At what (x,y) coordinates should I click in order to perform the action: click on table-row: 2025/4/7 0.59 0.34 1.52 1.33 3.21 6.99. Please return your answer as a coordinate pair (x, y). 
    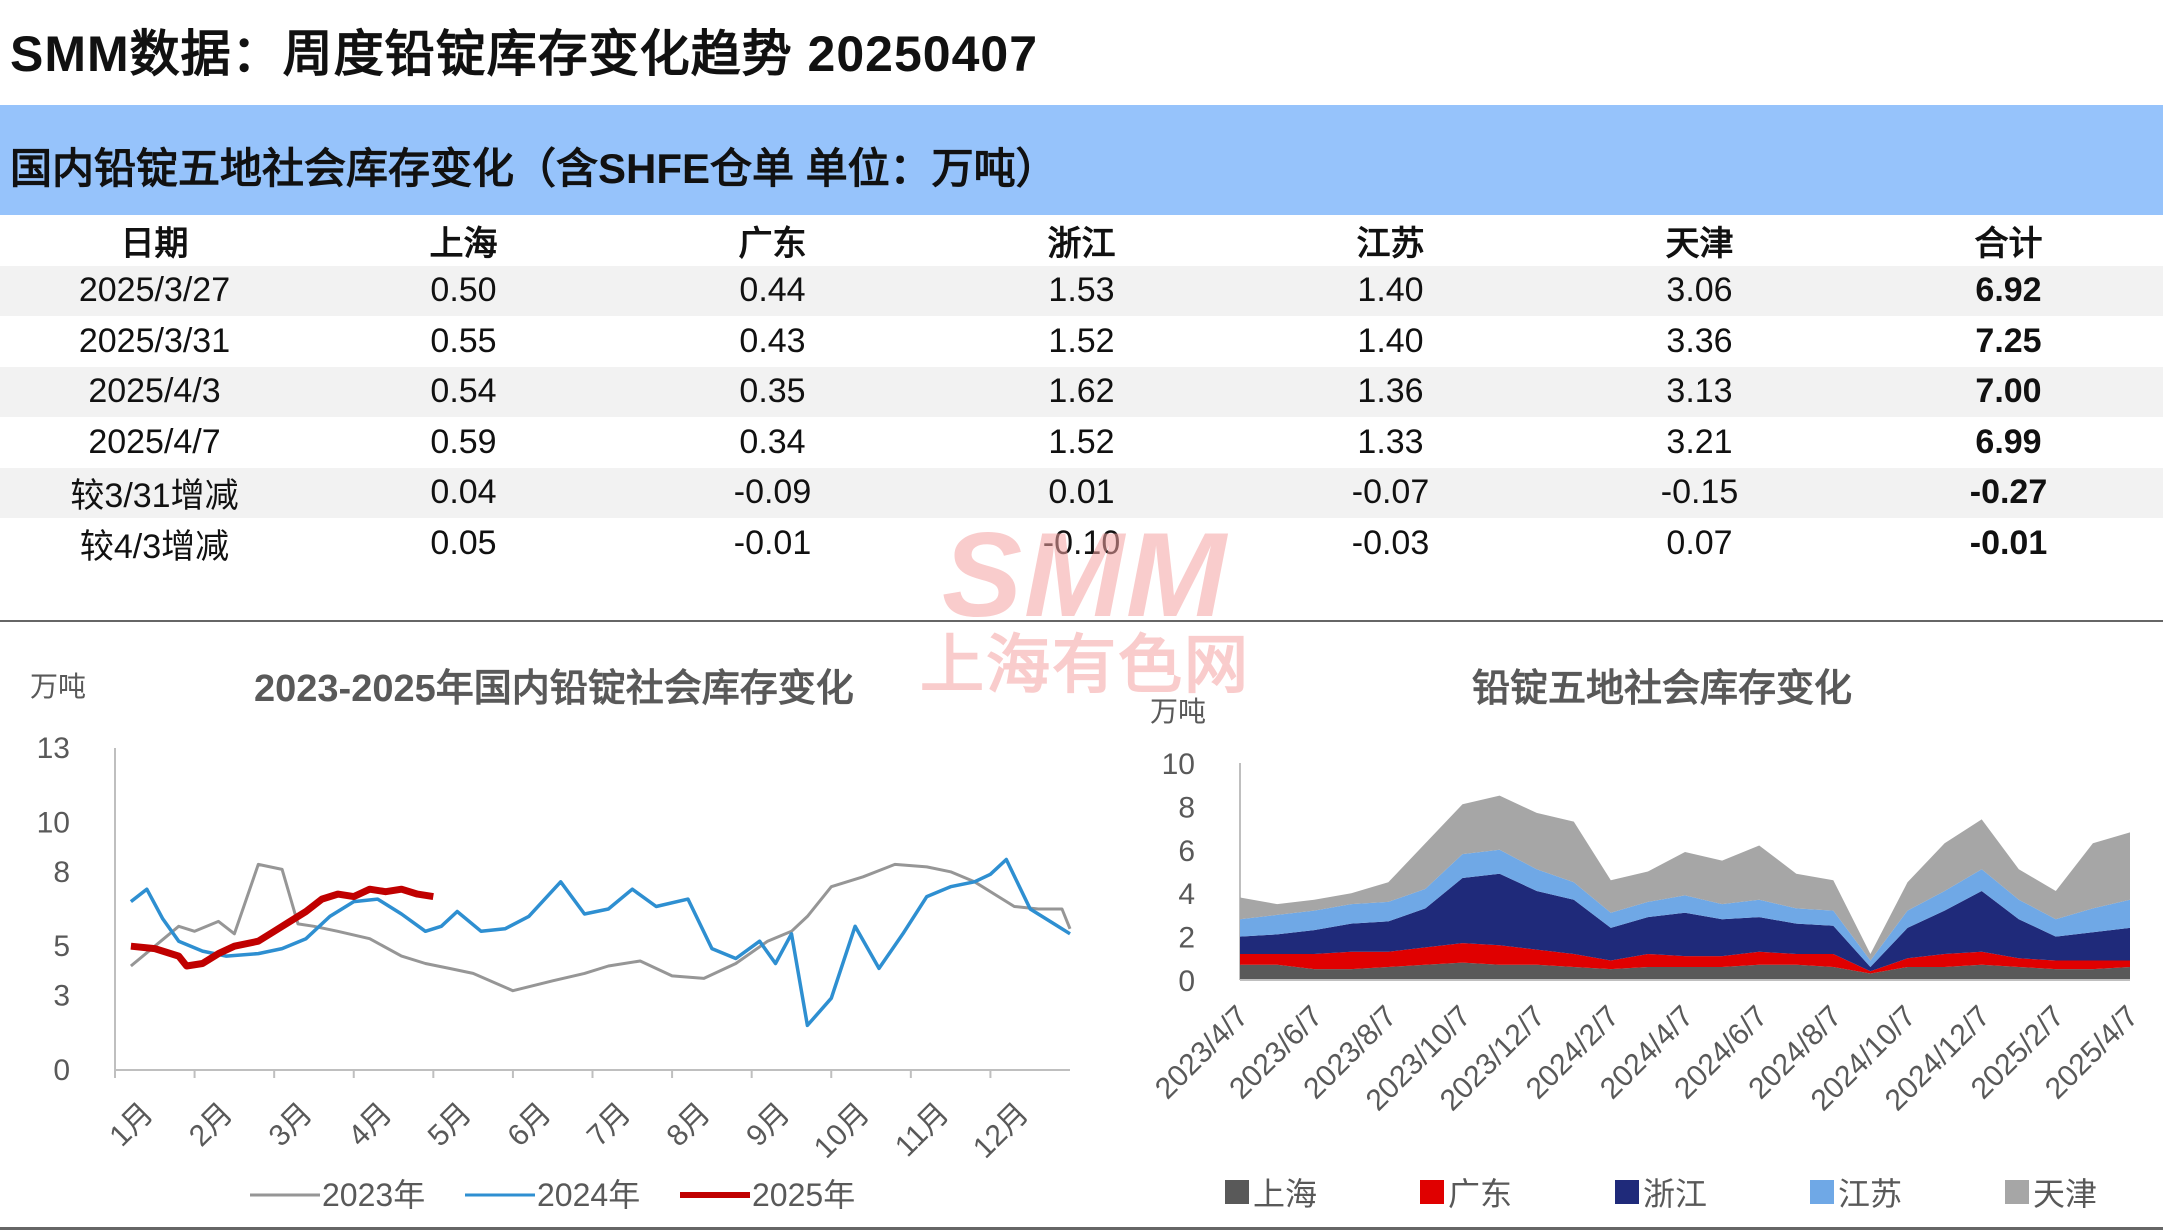
    Looking at the image, I should click on (1081, 442).